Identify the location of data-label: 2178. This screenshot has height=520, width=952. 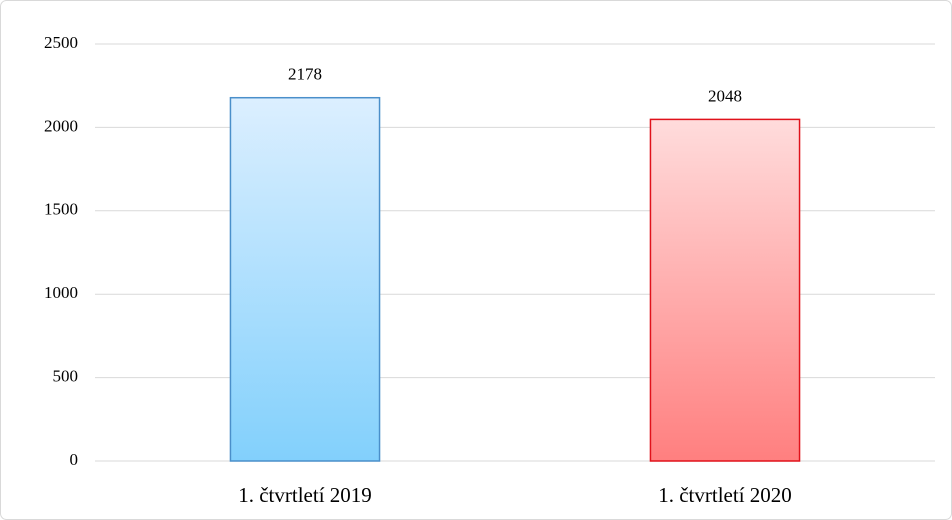
(305, 74).